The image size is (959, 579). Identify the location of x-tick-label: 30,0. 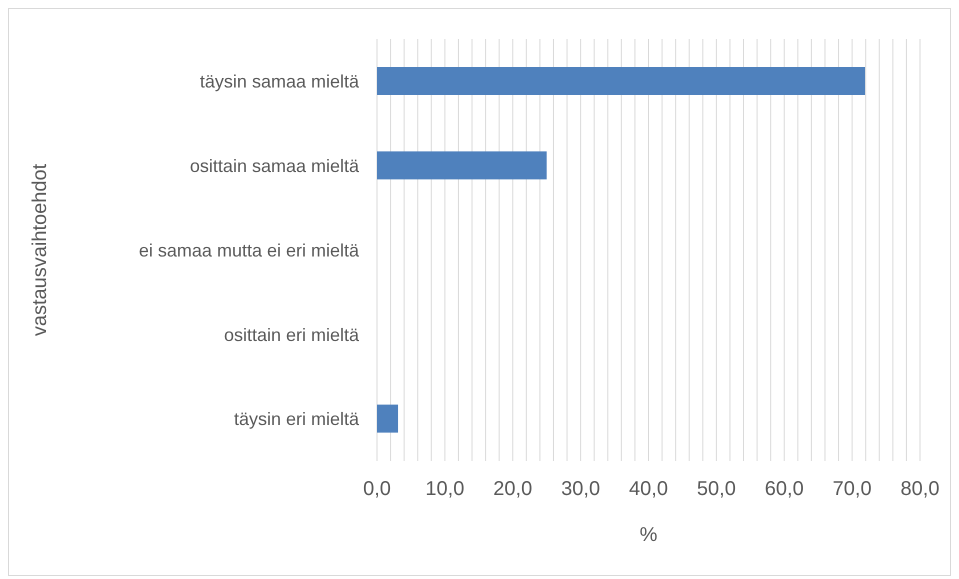
(580, 489).